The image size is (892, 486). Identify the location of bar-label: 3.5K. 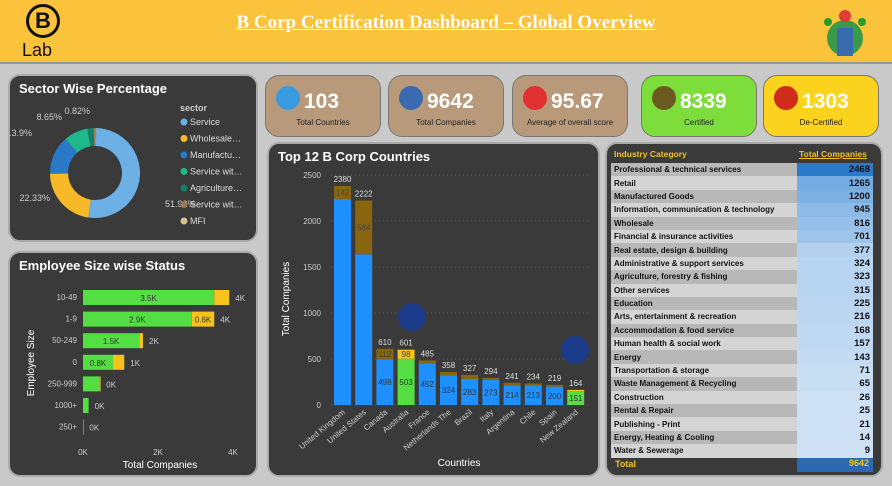
(148, 298).